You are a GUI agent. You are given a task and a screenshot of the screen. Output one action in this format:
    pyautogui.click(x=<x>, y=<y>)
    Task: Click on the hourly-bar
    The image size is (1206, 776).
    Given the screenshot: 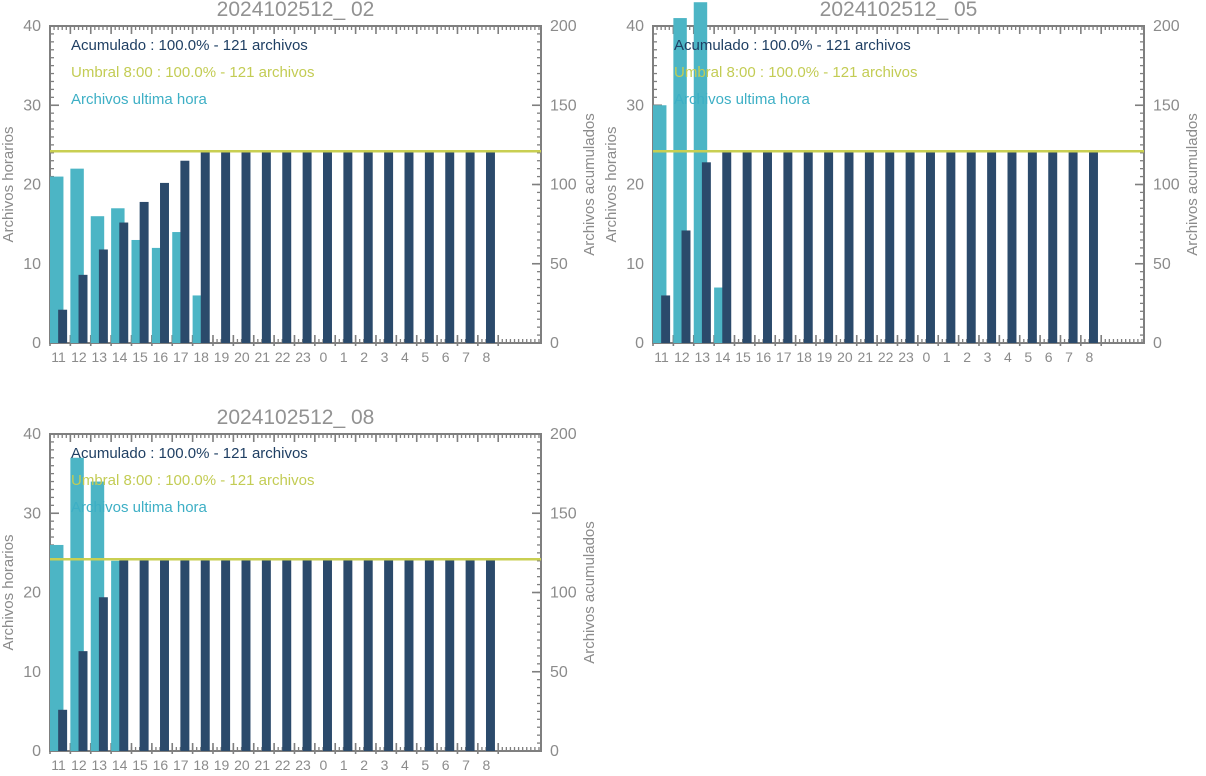 What is the action you would take?
    pyautogui.click(x=660, y=224)
    